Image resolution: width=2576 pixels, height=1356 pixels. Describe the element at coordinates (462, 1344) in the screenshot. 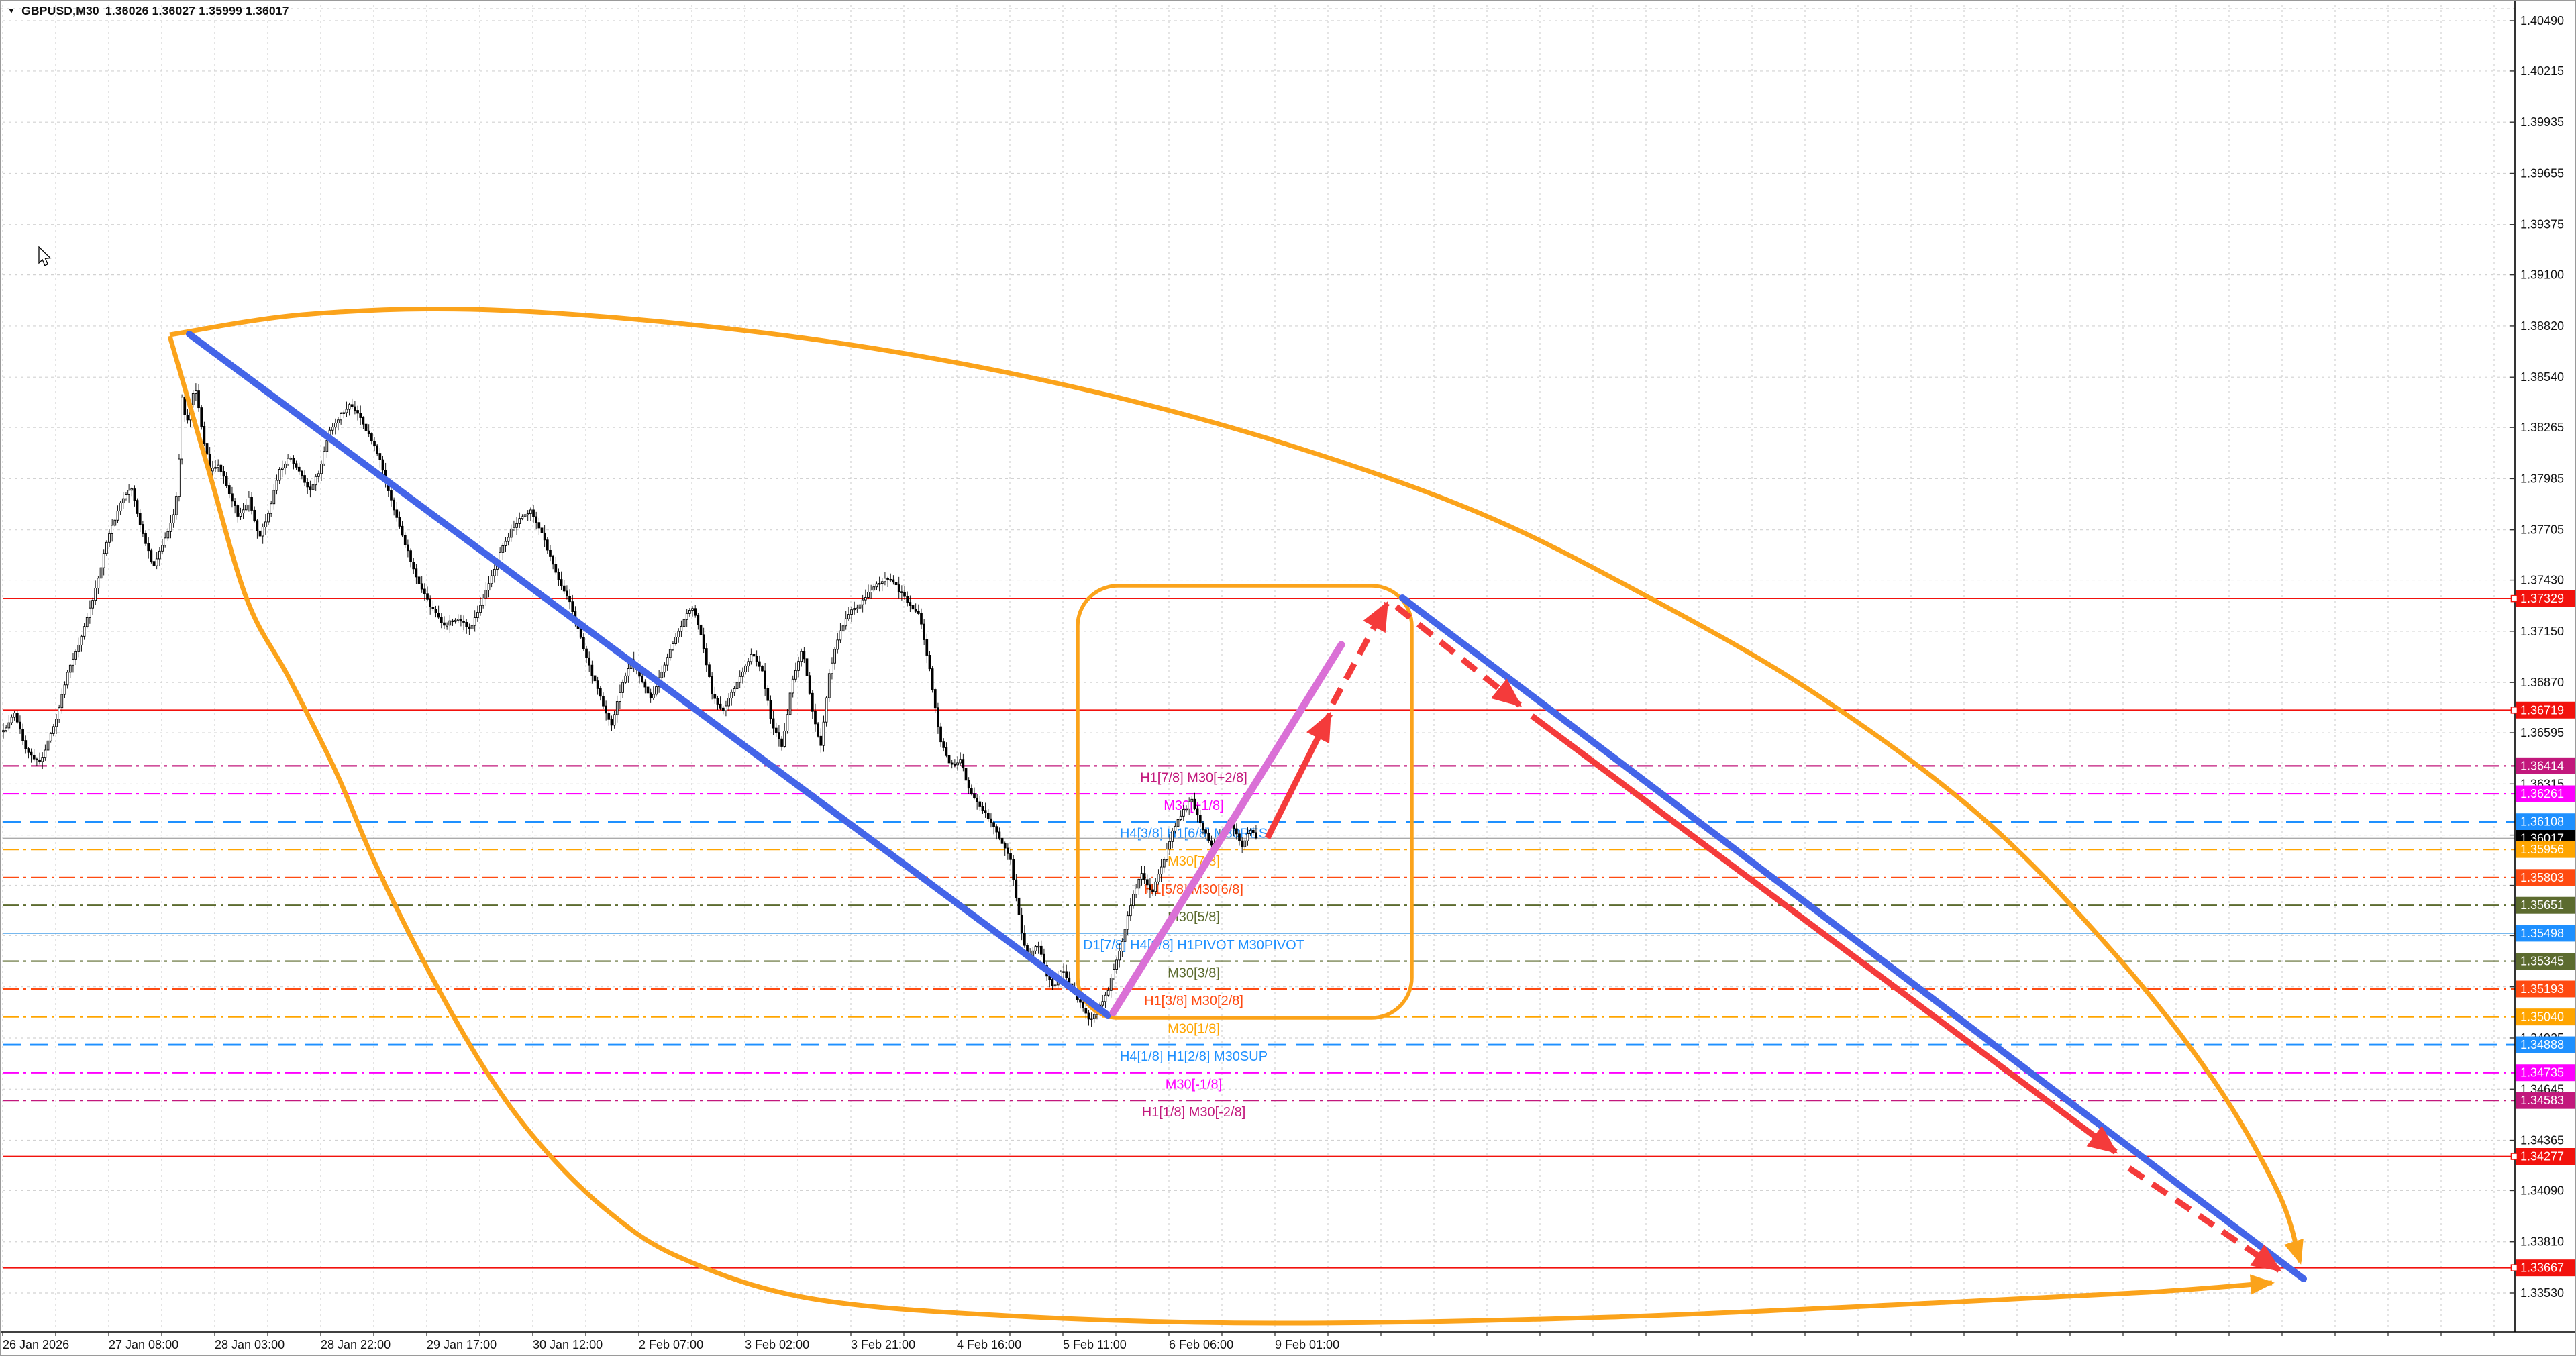

I see `time-axis-label: 29 Jan 17:00` at that location.